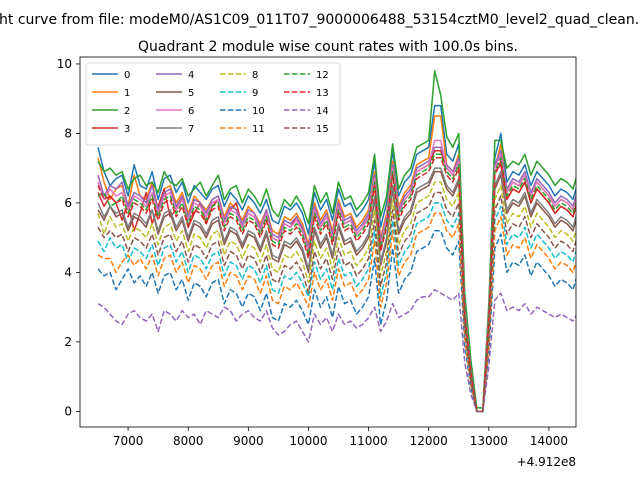 The height and width of the screenshot is (480, 640). I want to click on legend-label-12: 12, so click(322, 75).